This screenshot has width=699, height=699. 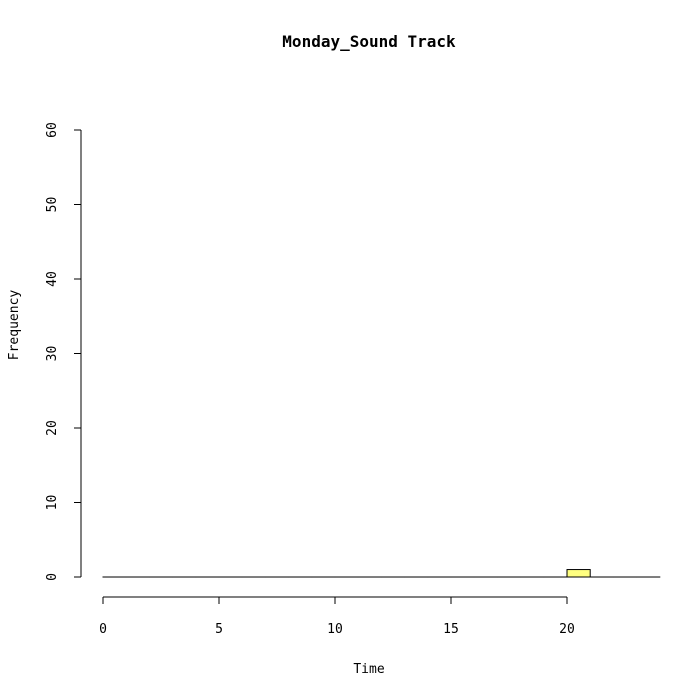 What do you see at coordinates (52, 130) in the screenshot?
I see `y-tick-label: 60` at bounding box center [52, 130].